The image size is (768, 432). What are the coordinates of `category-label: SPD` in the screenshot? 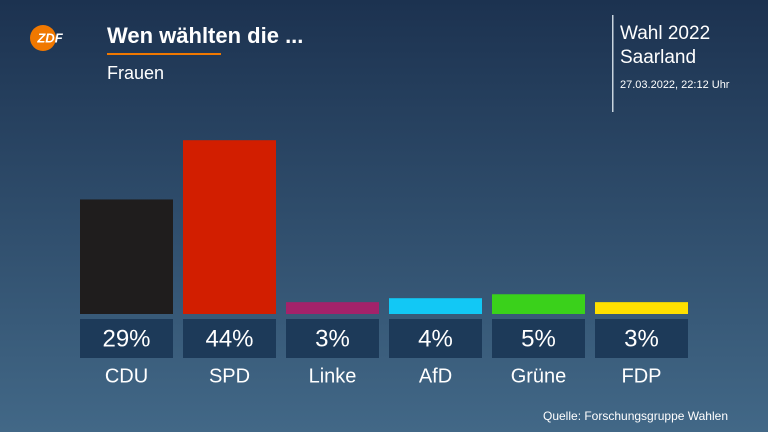 It's located at (229, 376).